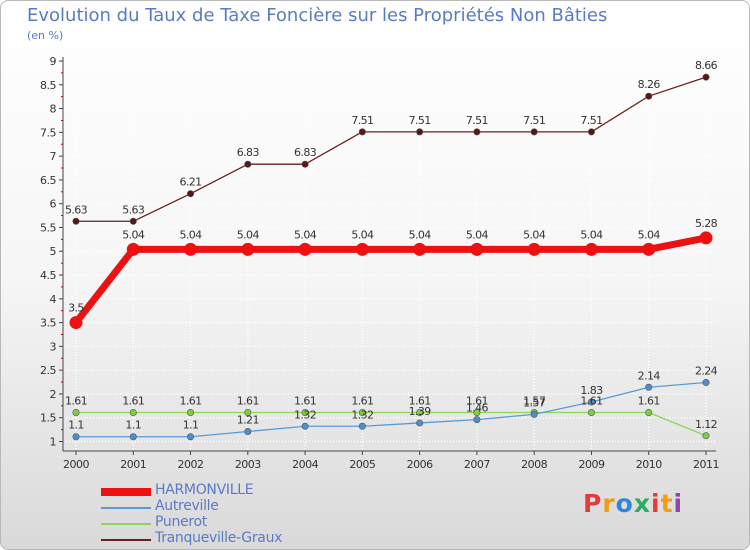 The image size is (750, 550). What do you see at coordinates (649, 464) in the screenshot?
I see `x-tick-label: 2010` at bounding box center [649, 464].